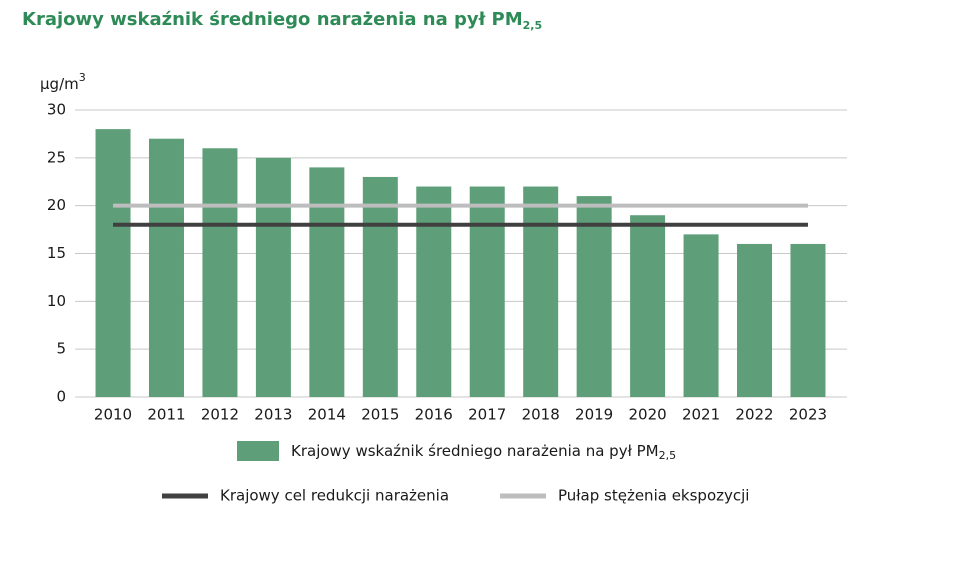 This screenshot has height=580, width=960. I want to click on legend-label: Krajowy cel redukcji narażenia, so click(334, 496).